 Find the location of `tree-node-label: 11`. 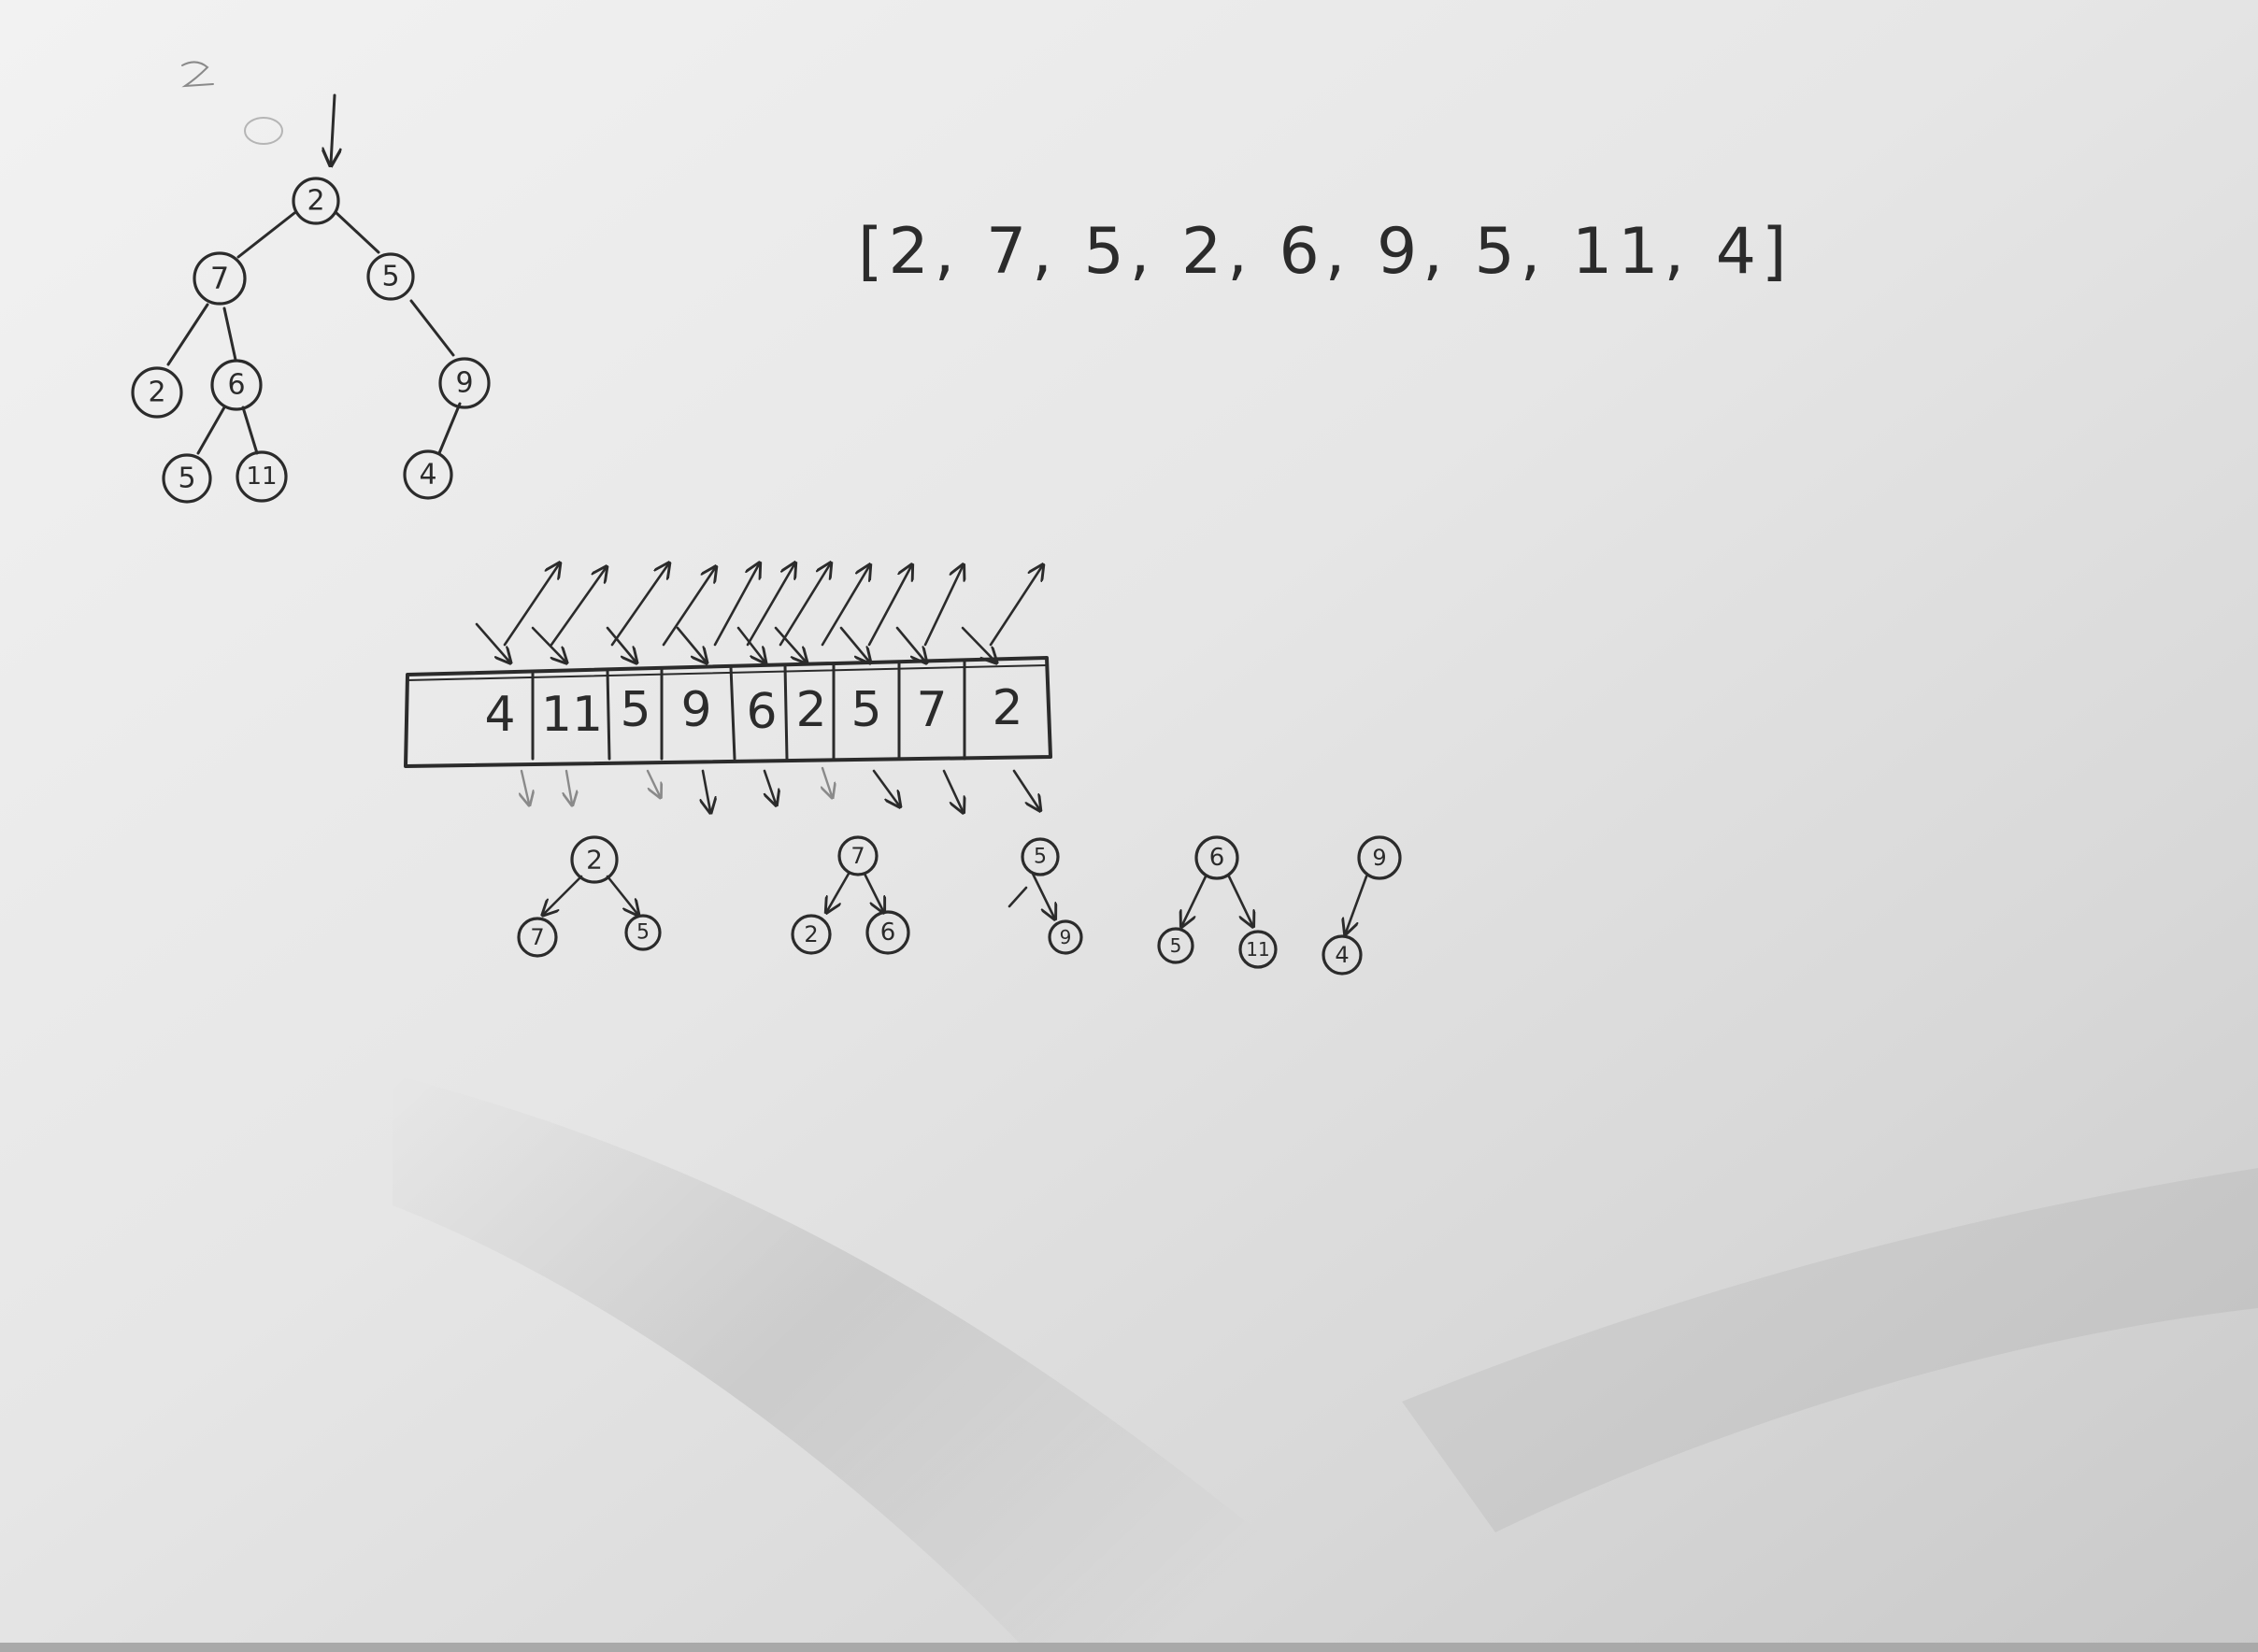

tree-node-label: 11 is located at coordinates (261, 477).